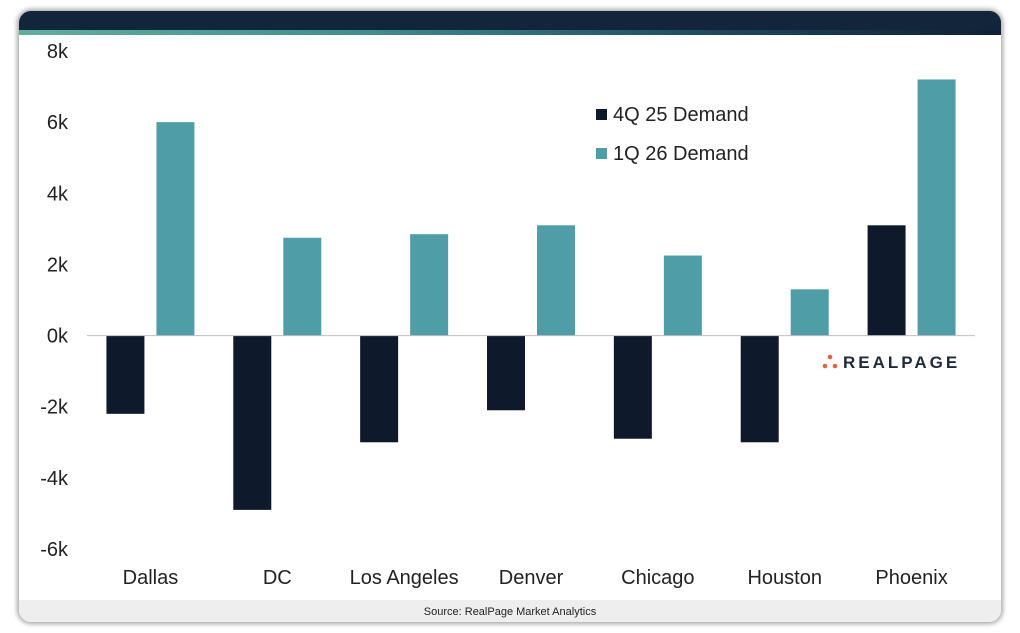 Image resolution: width=1020 pixels, height=633 pixels. I want to click on legend-label-1q26: 1Q 26 Demand, so click(681, 154).